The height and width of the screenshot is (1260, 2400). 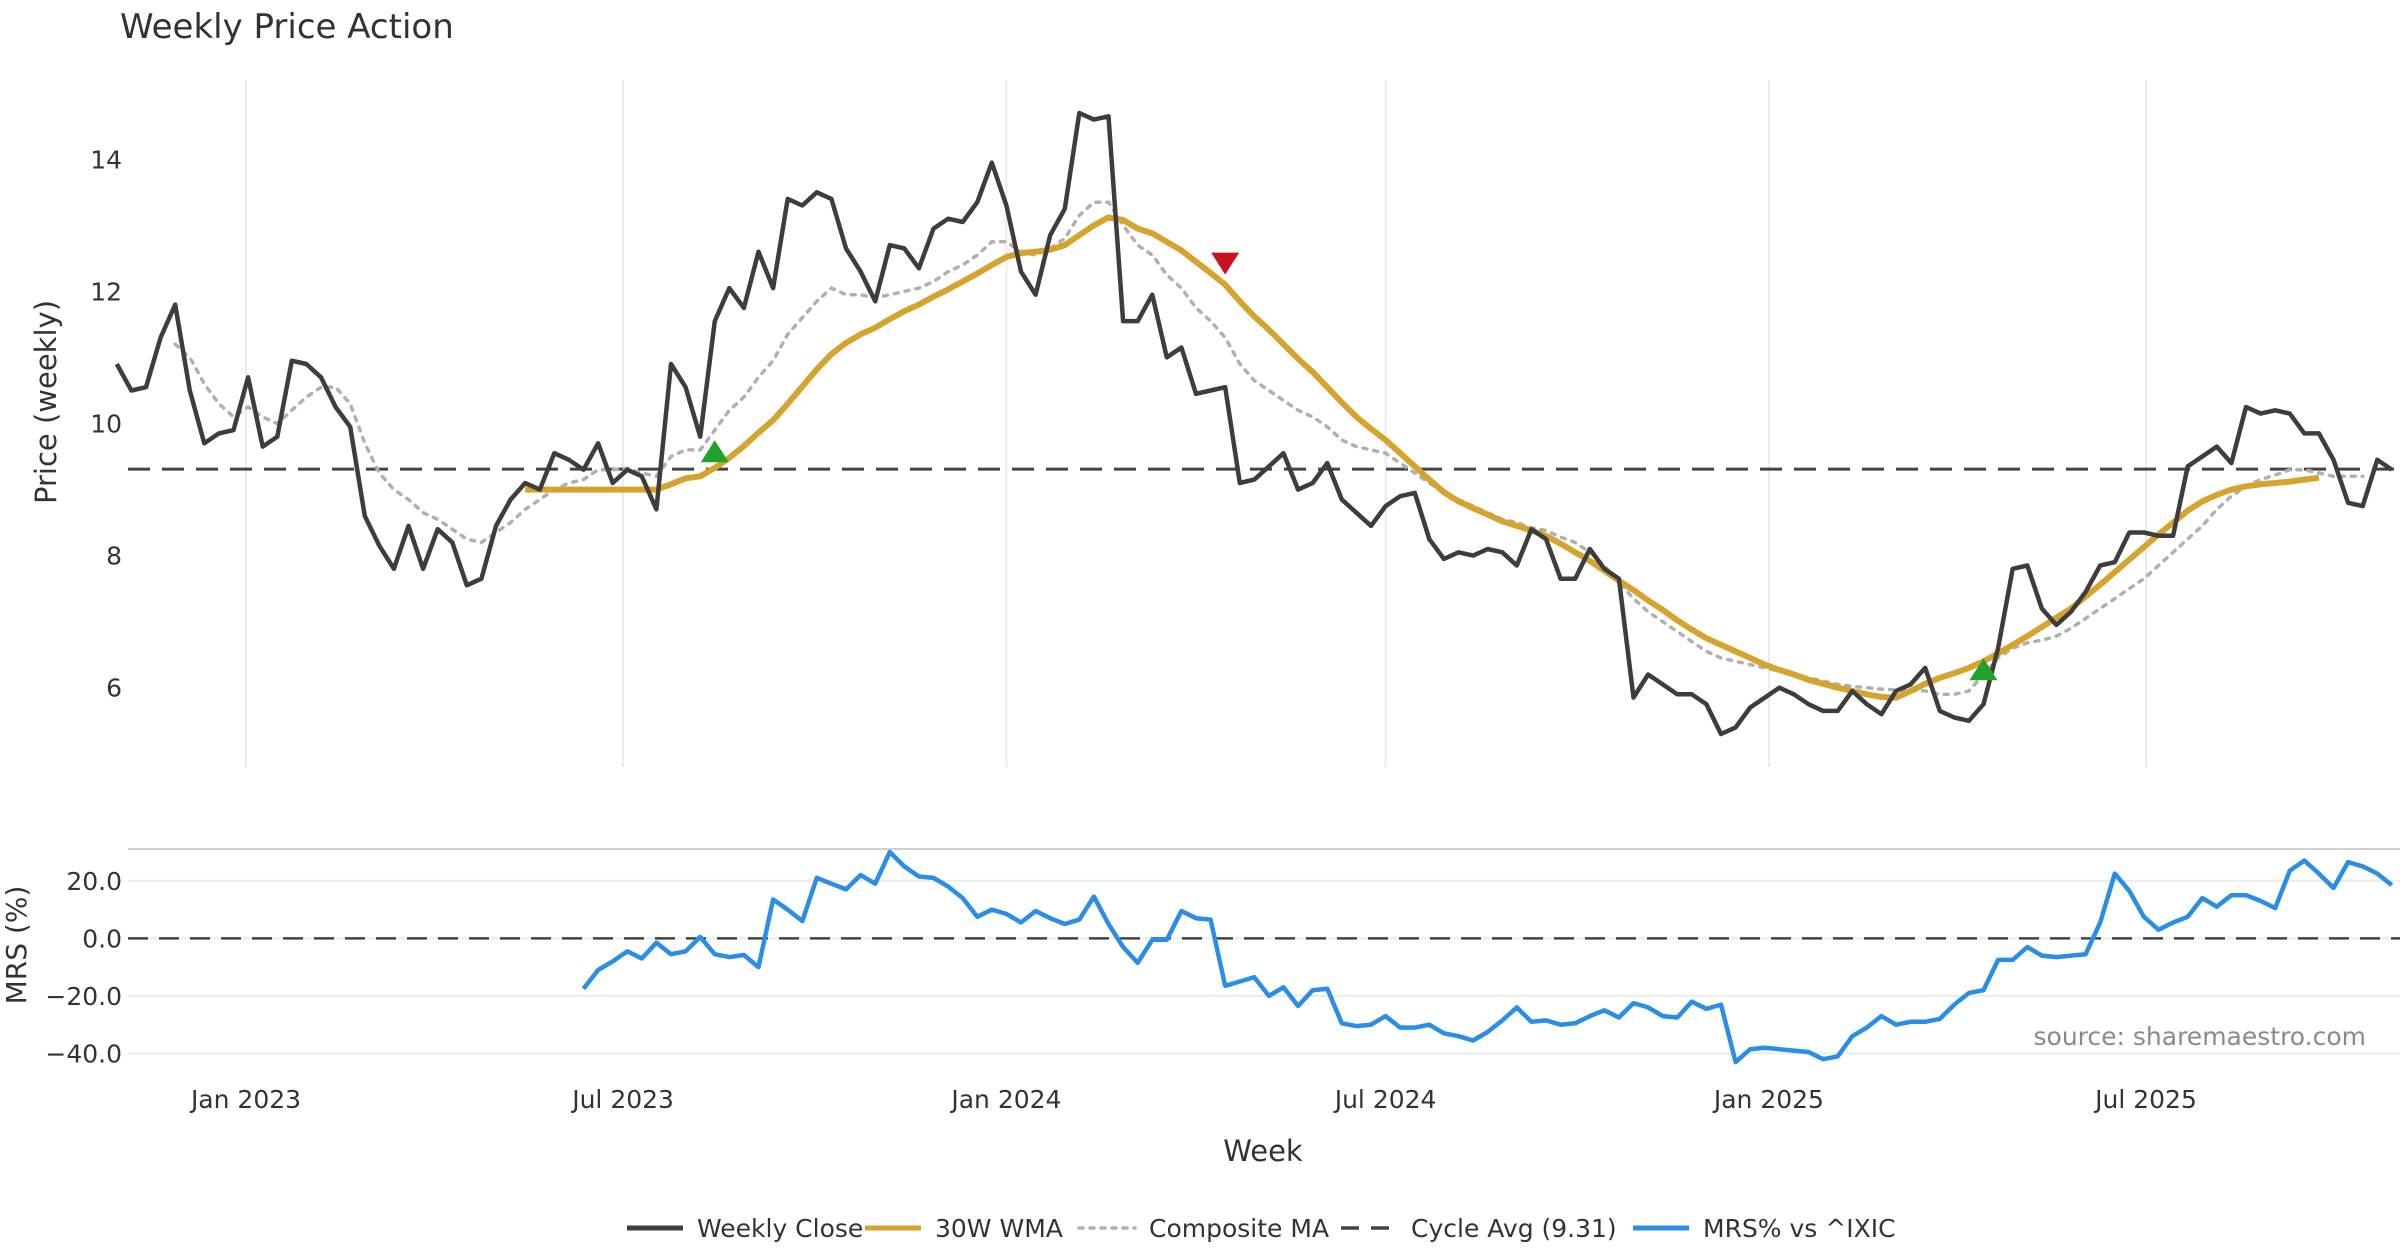 What do you see at coordinates (1514, 1228) in the screenshot?
I see `legend-label-cycle: Cycle Avg (9.31)` at bounding box center [1514, 1228].